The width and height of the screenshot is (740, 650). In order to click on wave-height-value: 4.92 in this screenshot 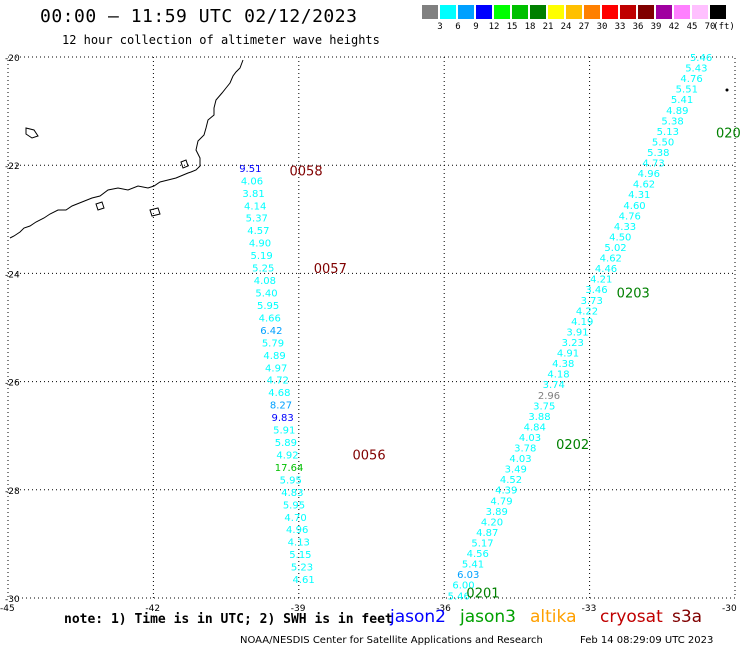, I will do `click(287, 455)`.